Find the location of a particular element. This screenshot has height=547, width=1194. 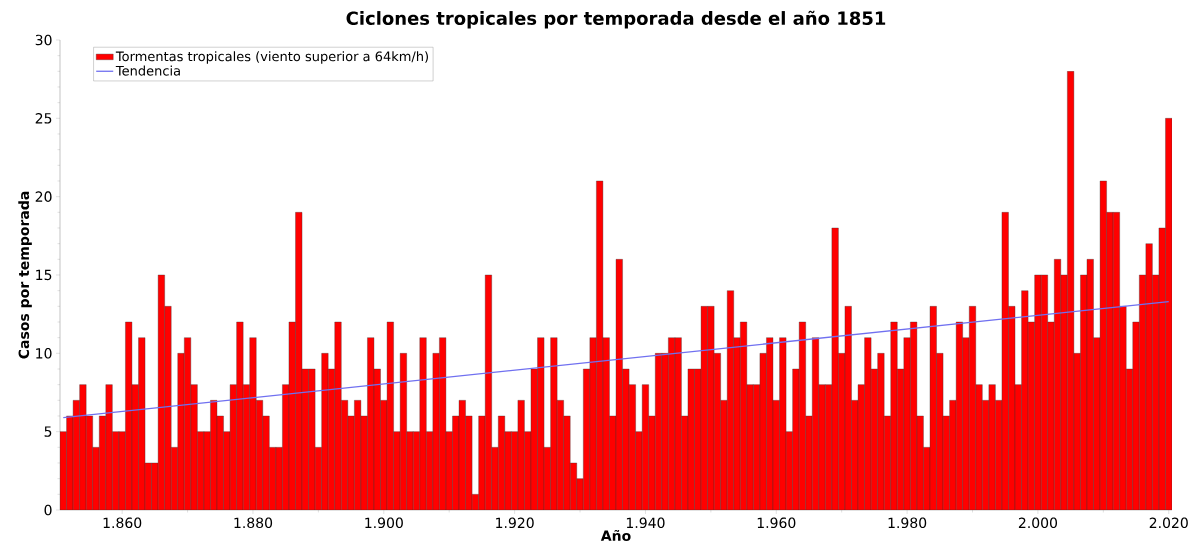

y-tick-label: 0 is located at coordinates (48, 510).